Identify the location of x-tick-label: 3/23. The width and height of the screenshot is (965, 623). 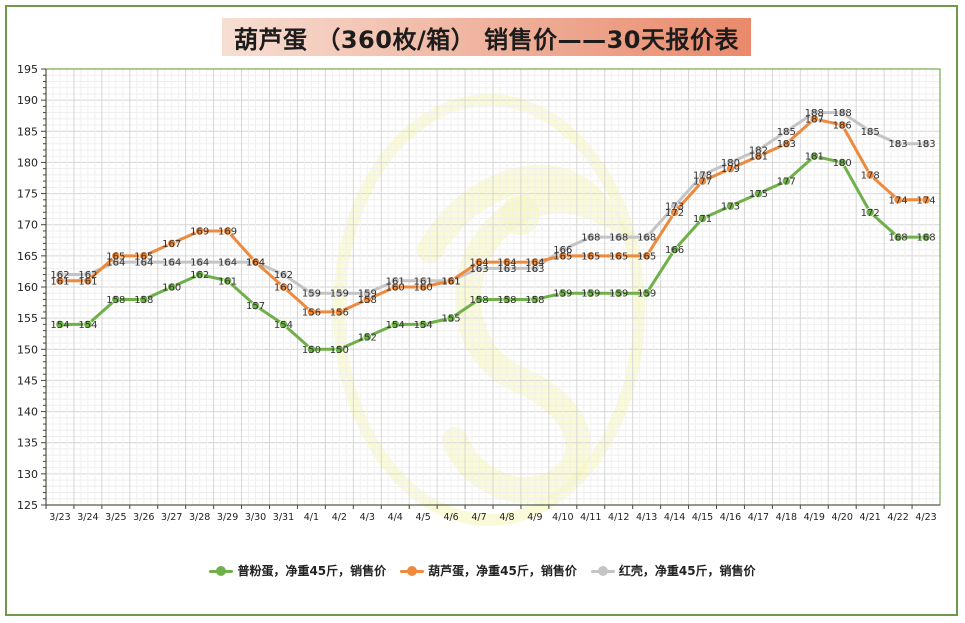
(59, 517).